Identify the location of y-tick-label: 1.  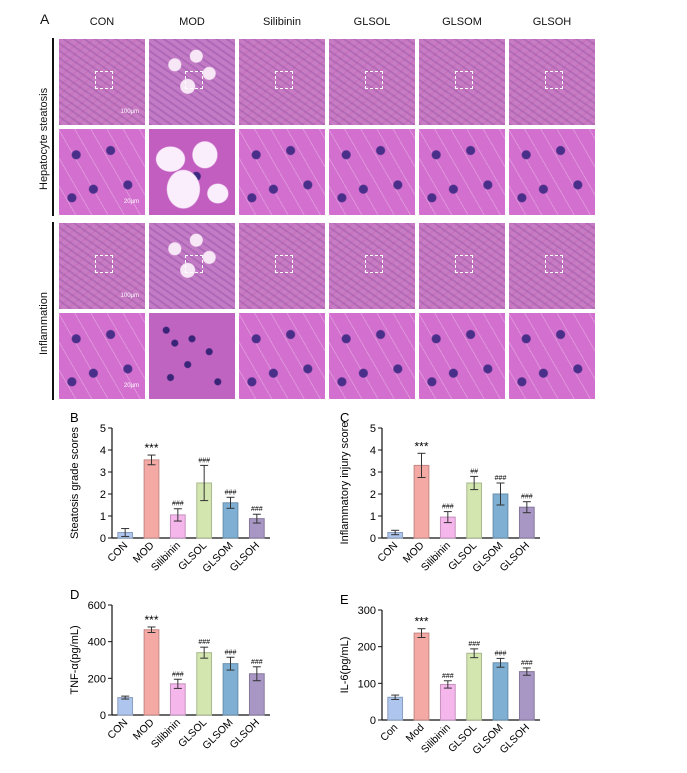
(103, 517).